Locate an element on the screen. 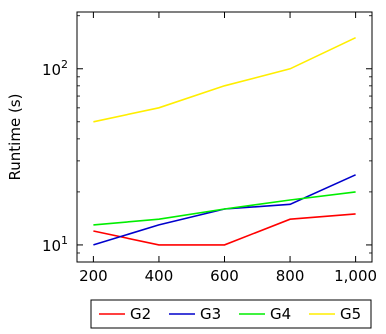 The width and height of the screenshot is (386, 334). x-tick-label: 1,000 is located at coordinates (355, 276).